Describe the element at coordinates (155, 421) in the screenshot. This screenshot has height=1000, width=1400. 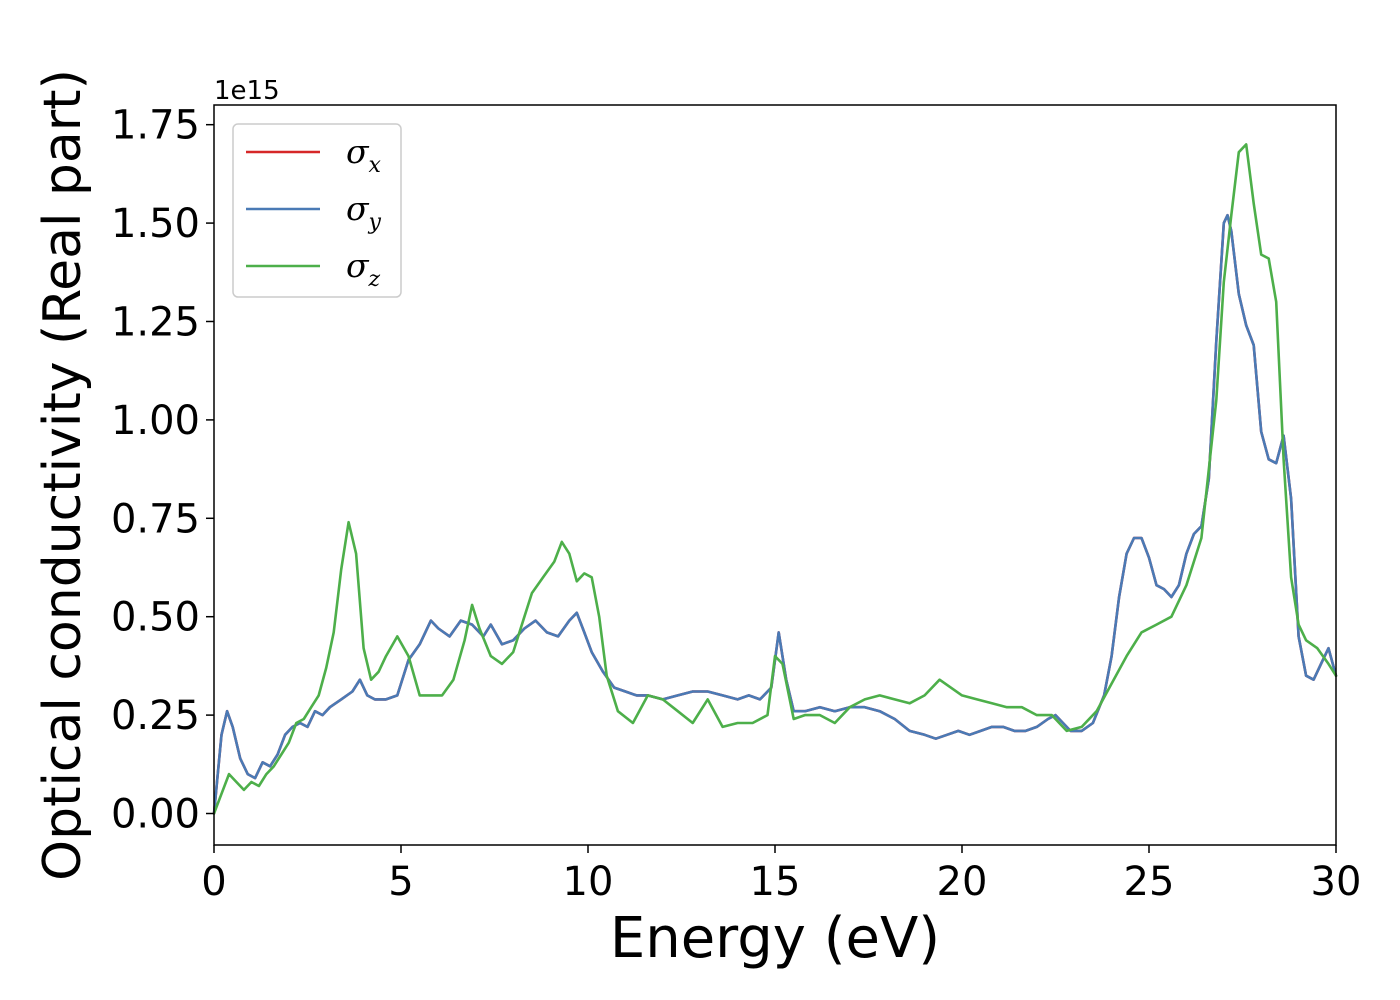
I see `y-tick-label: 1.00` at that location.